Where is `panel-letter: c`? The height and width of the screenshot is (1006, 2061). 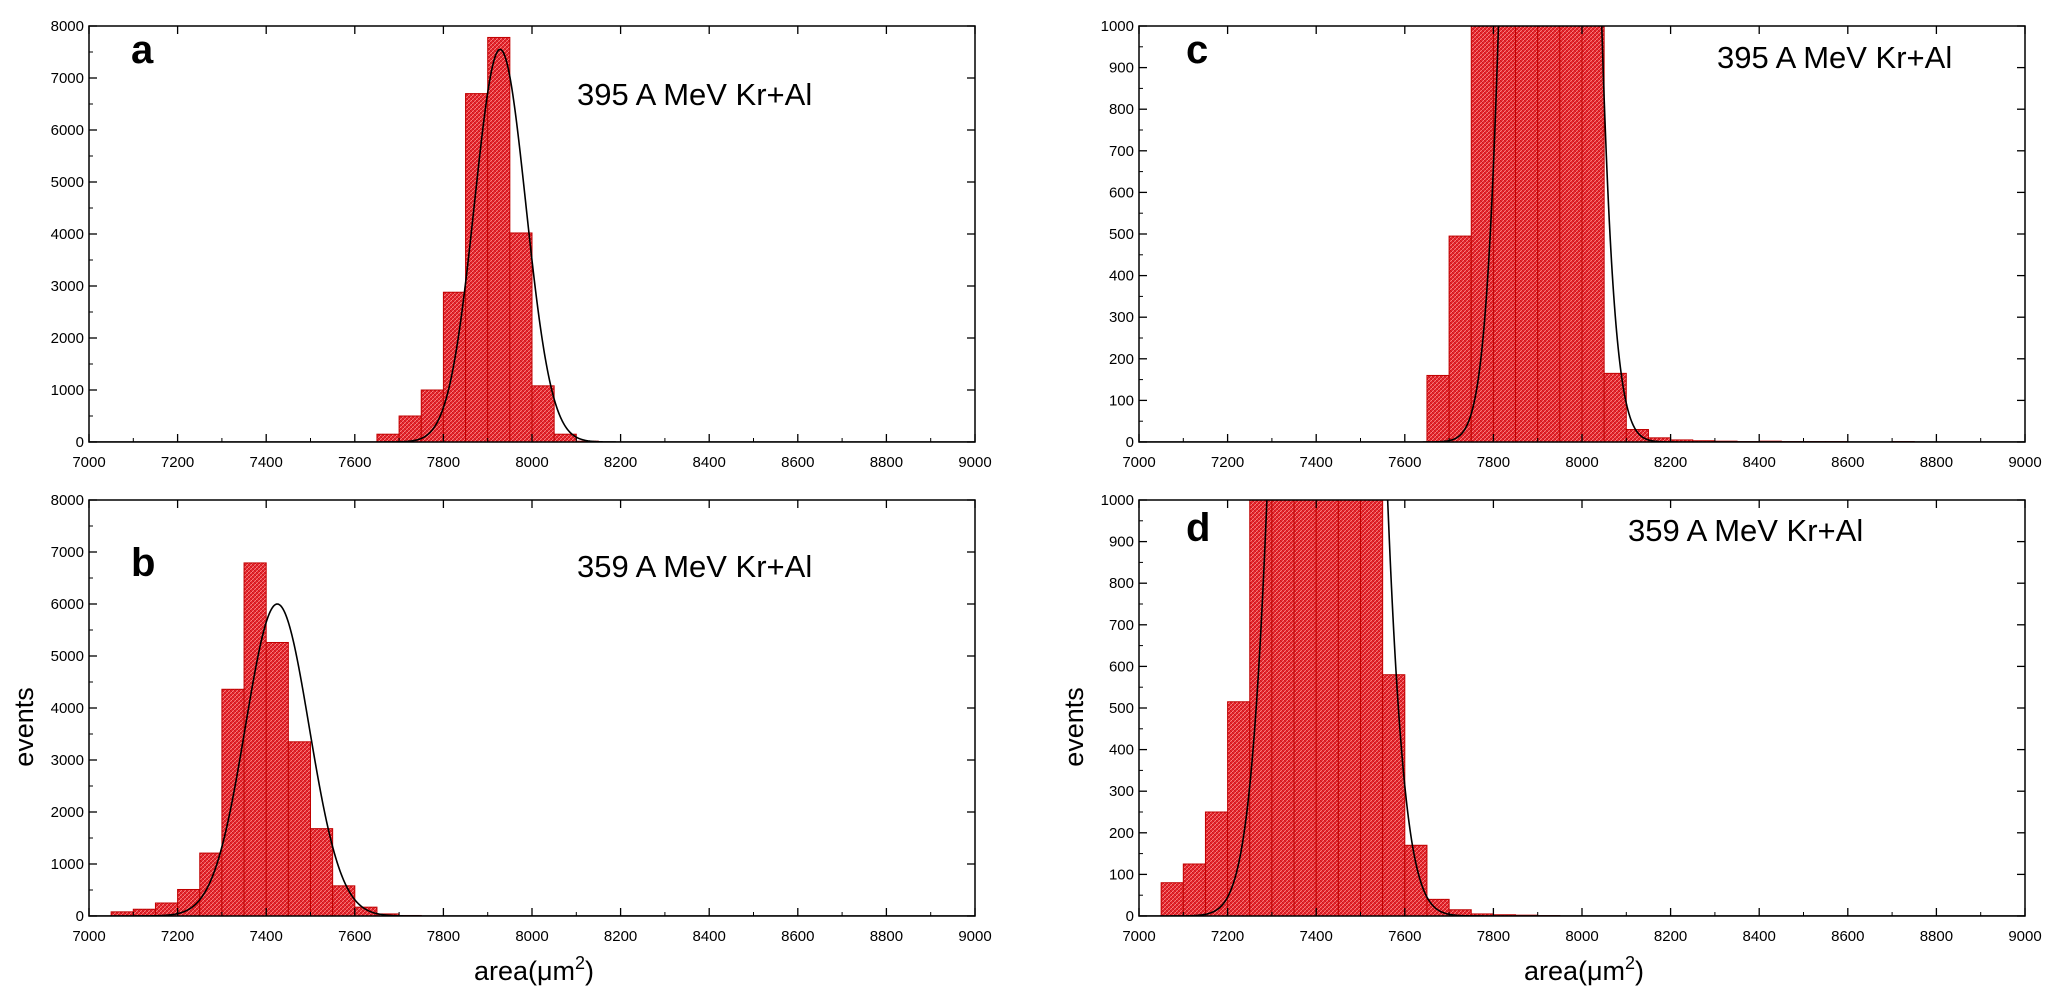
panel-letter: c is located at coordinates (1197, 50).